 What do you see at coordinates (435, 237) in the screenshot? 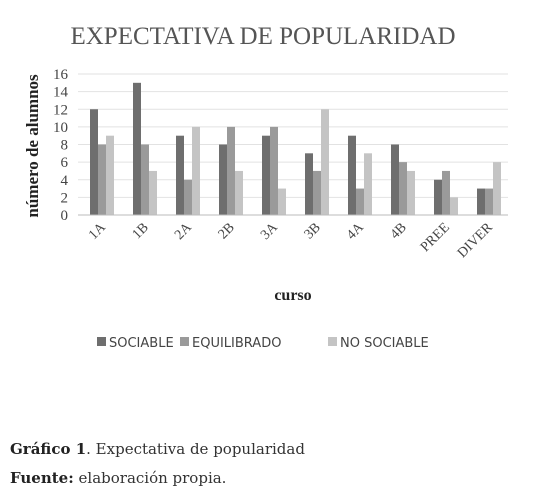
I see `x-tick-label: PREE` at bounding box center [435, 237].